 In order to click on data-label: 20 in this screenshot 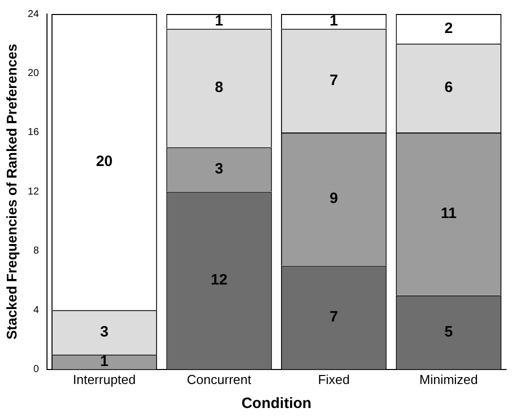, I will do `click(104, 161)`.